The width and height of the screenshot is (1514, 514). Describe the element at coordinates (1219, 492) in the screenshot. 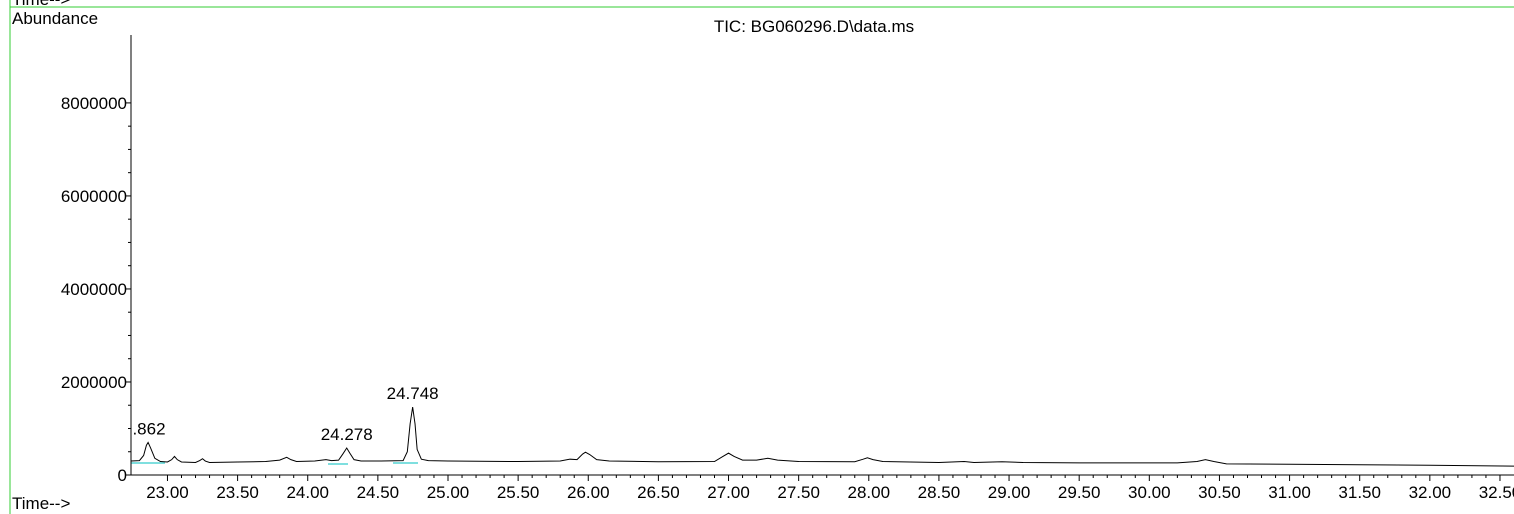

I see `x-tick-label: 30.50` at that location.